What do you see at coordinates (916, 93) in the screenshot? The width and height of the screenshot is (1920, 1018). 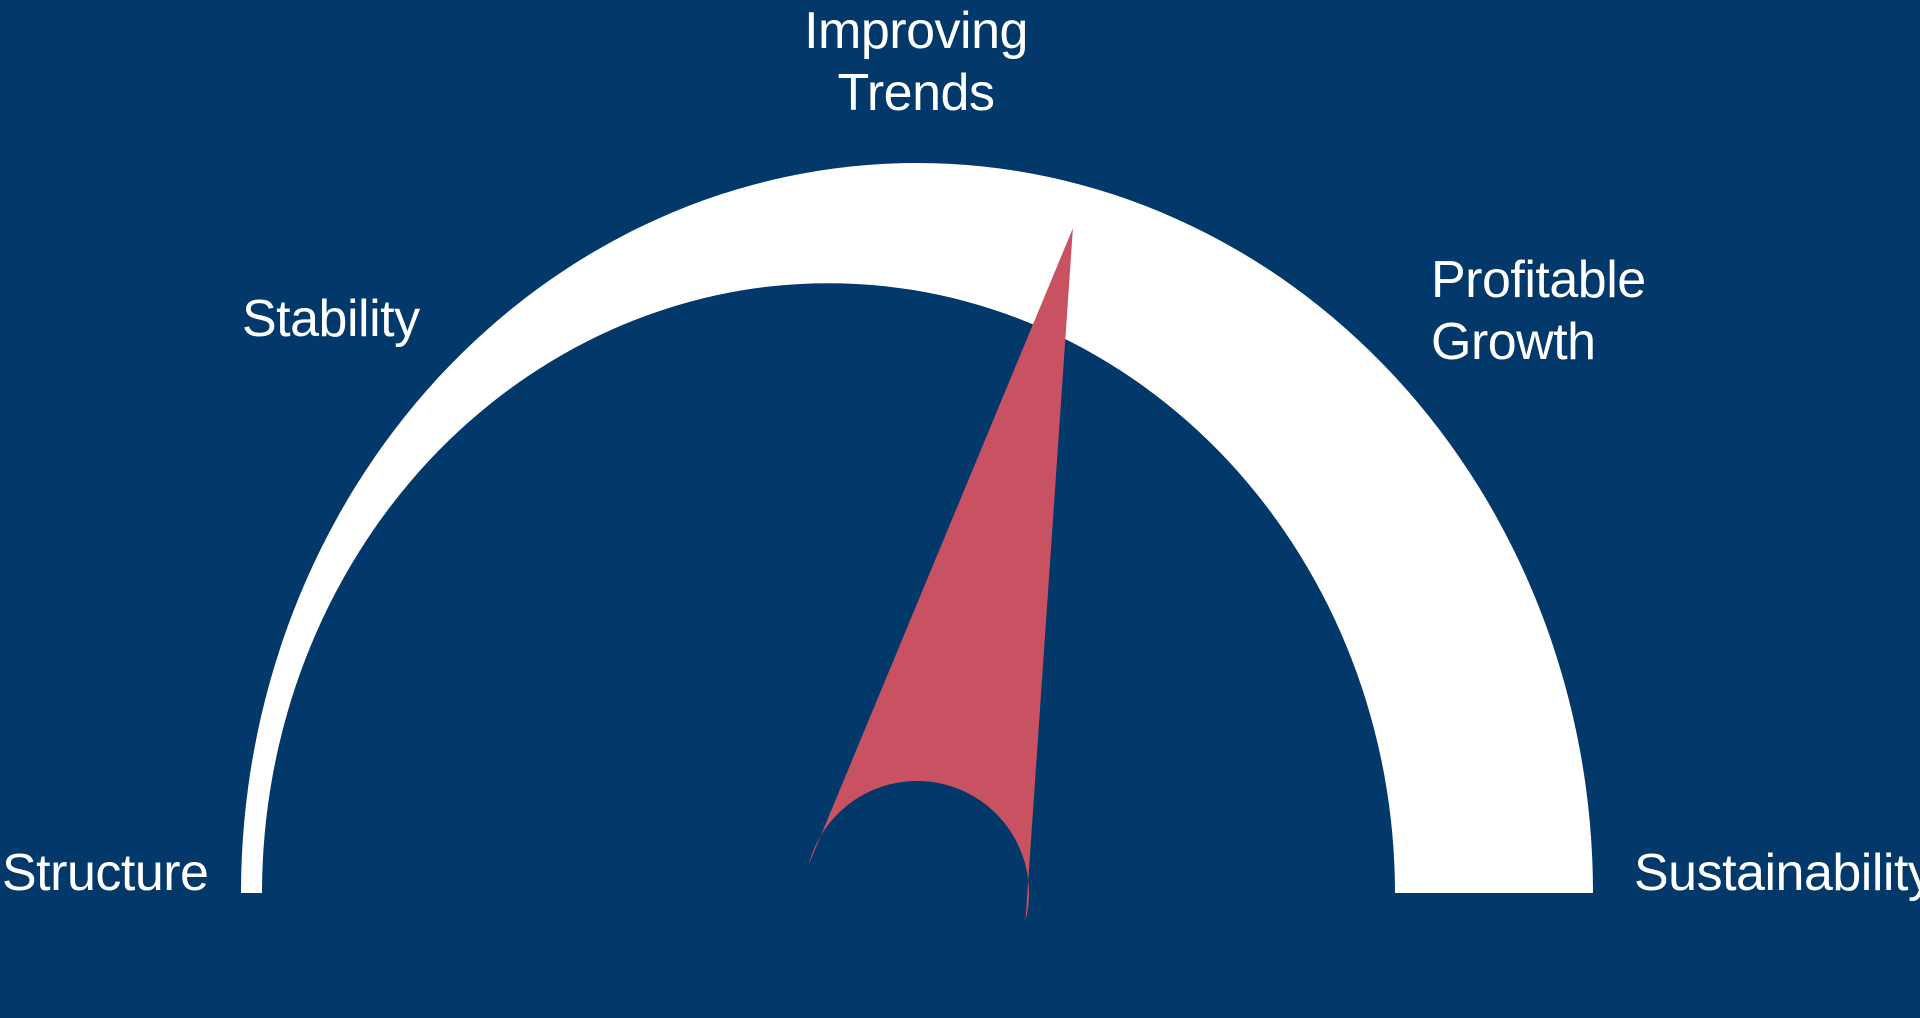 I see `label-improving-trends-line-2: Trends` at bounding box center [916, 93].